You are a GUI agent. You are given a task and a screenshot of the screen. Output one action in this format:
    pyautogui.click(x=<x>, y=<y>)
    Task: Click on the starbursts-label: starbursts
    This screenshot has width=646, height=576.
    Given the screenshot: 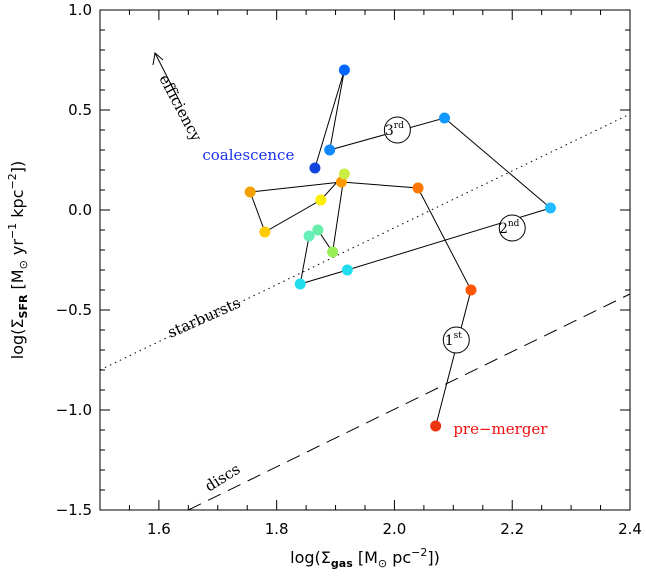 What is the action you would take?
    pyautogui.click(x=204, y=318)
    